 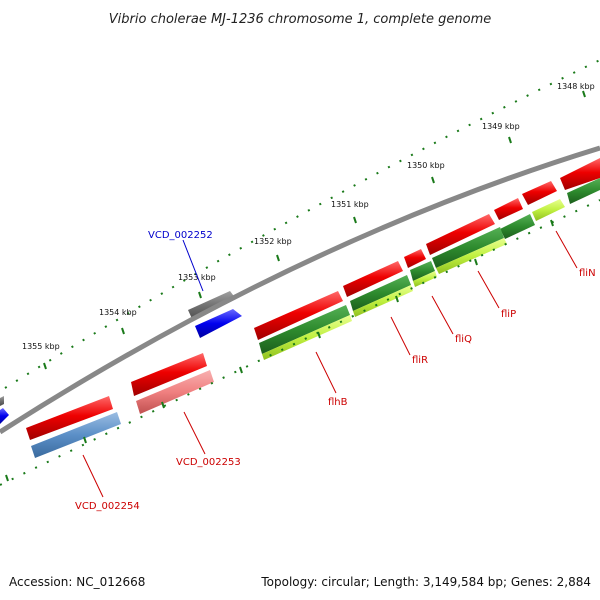 What do you see at coordinates (197, 277) in the screenshot?
I see `tick-label-1353: 1353 kbp` at bounding box center [197, 277].